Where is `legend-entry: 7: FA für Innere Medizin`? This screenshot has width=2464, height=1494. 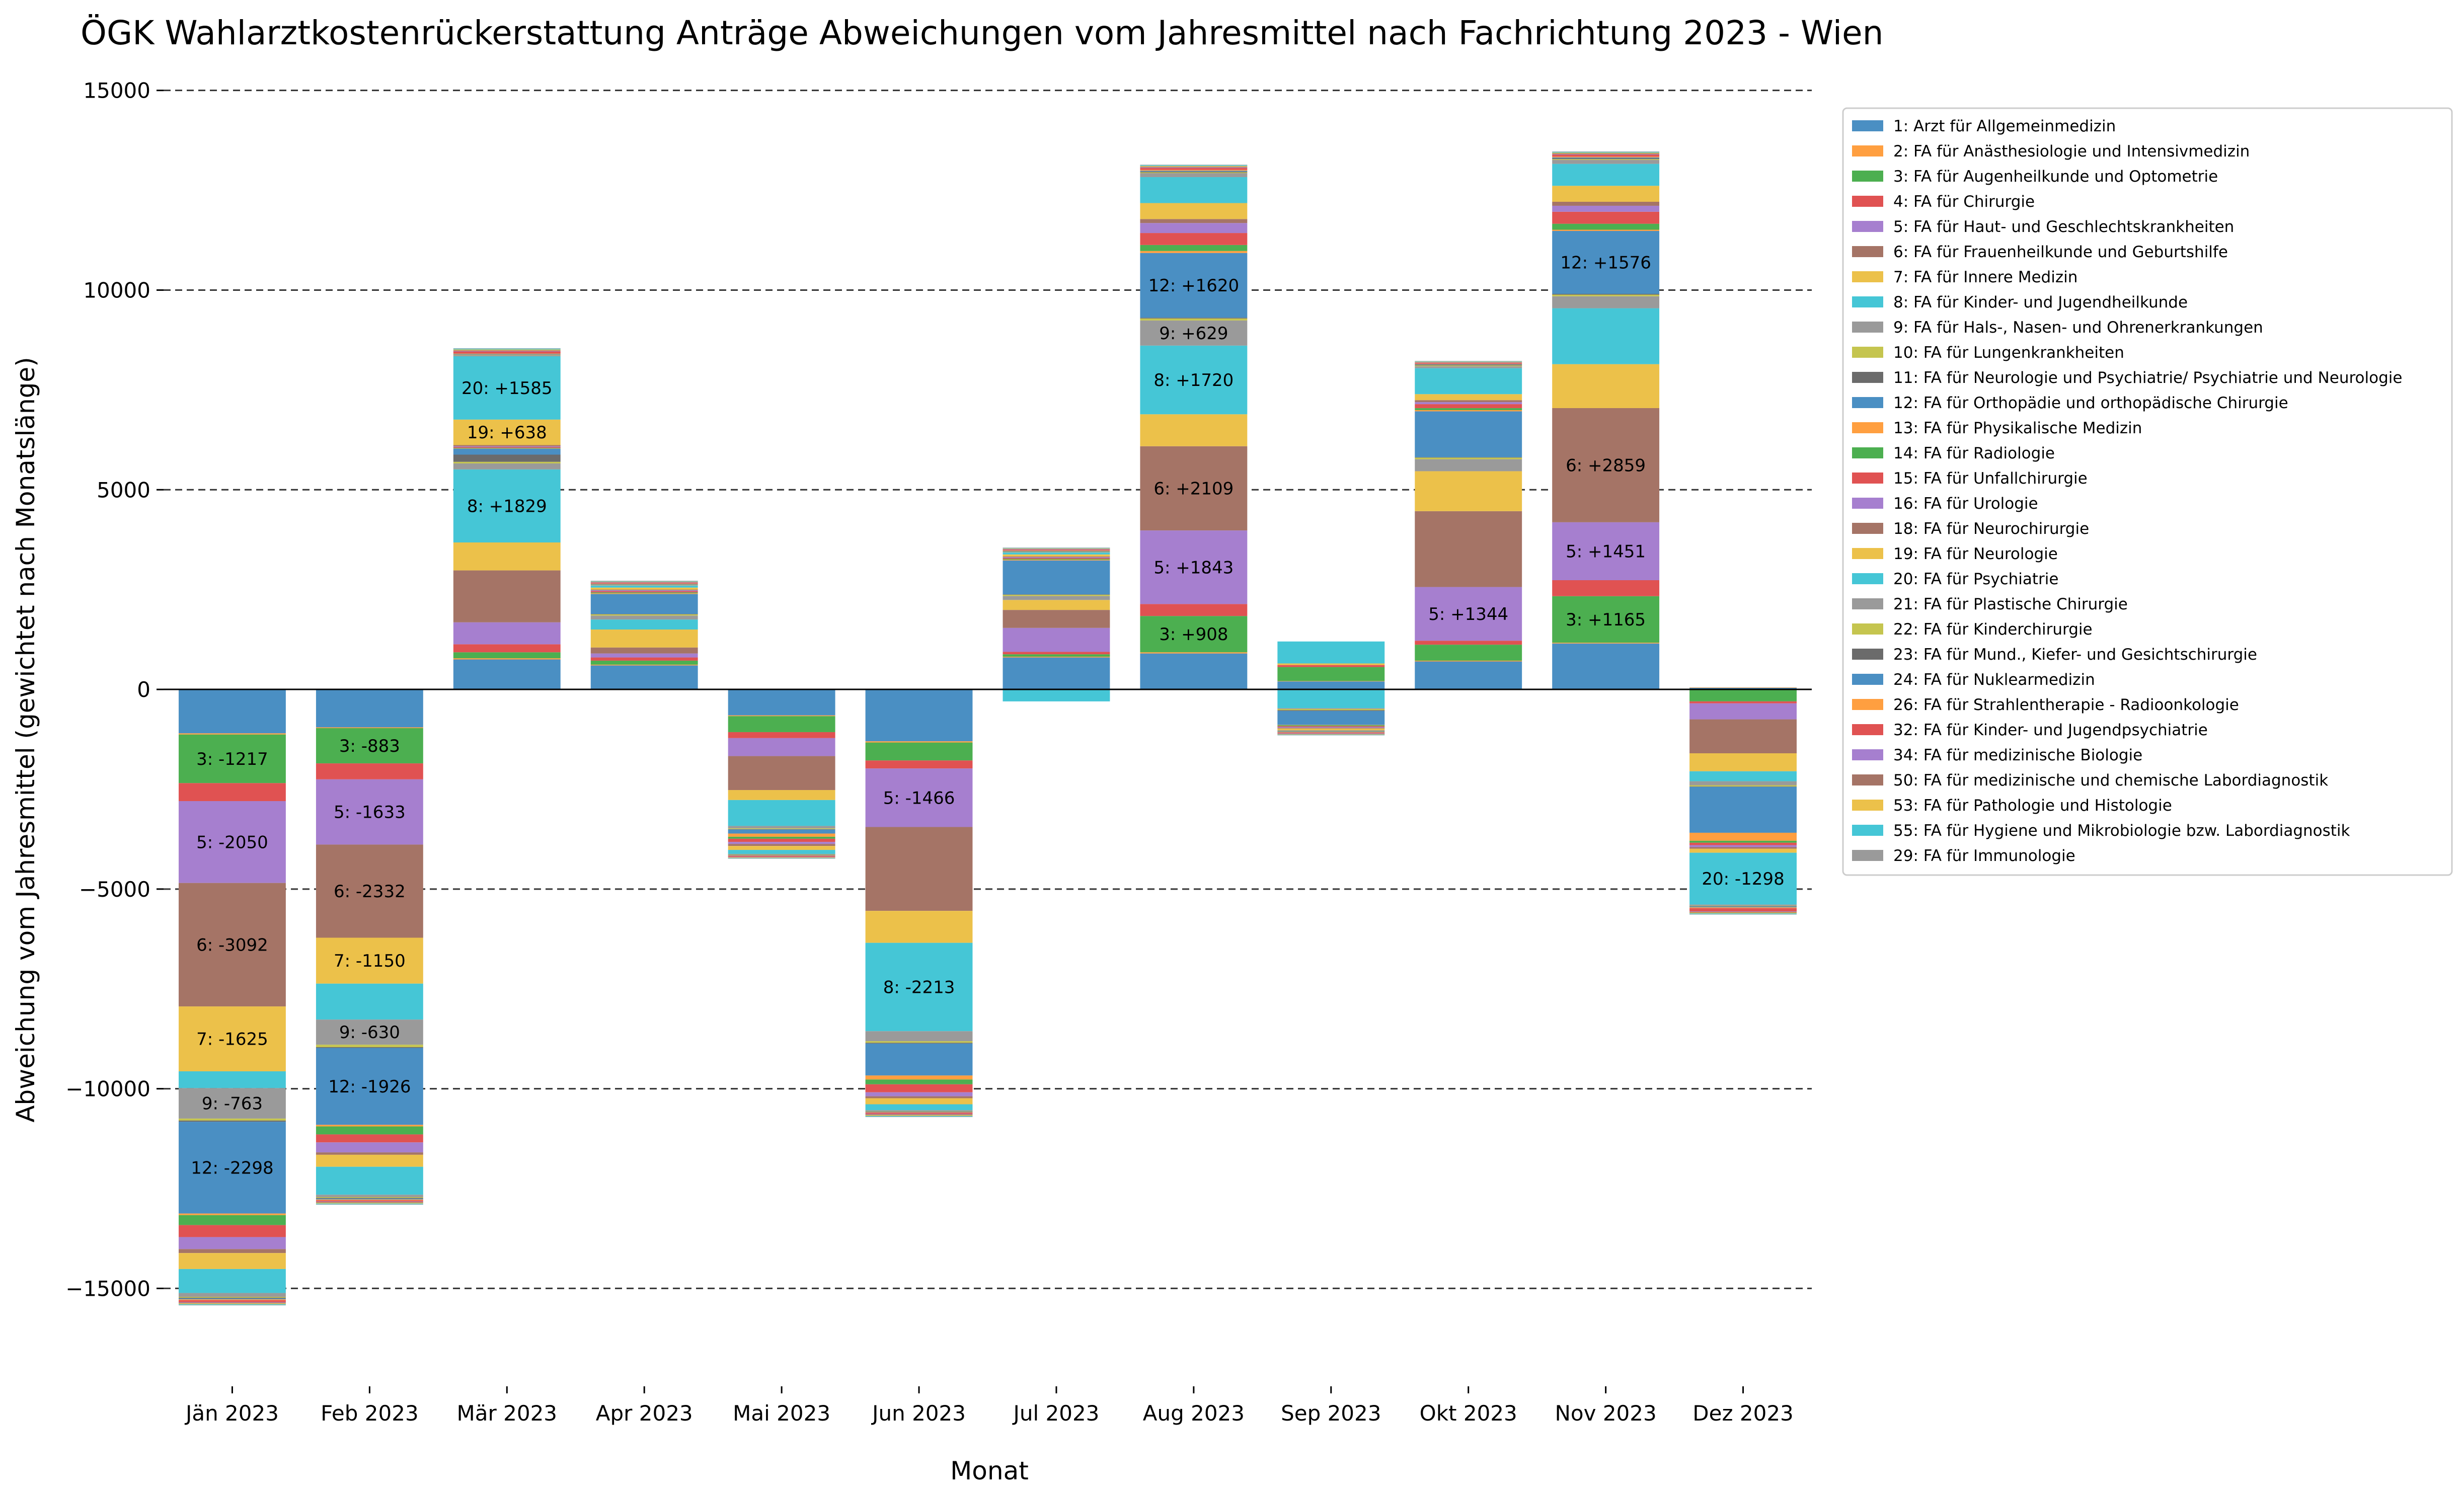
legend-entry: 7: FA für Innere Medizin is located at coordinates (1985, 277).